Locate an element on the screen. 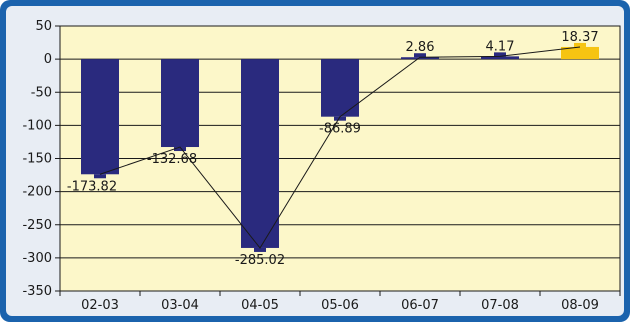 Image resolution: width=630 pixels, height=322 pixels. x-tick-label: 07-08 is located at coordinates (500, 305).